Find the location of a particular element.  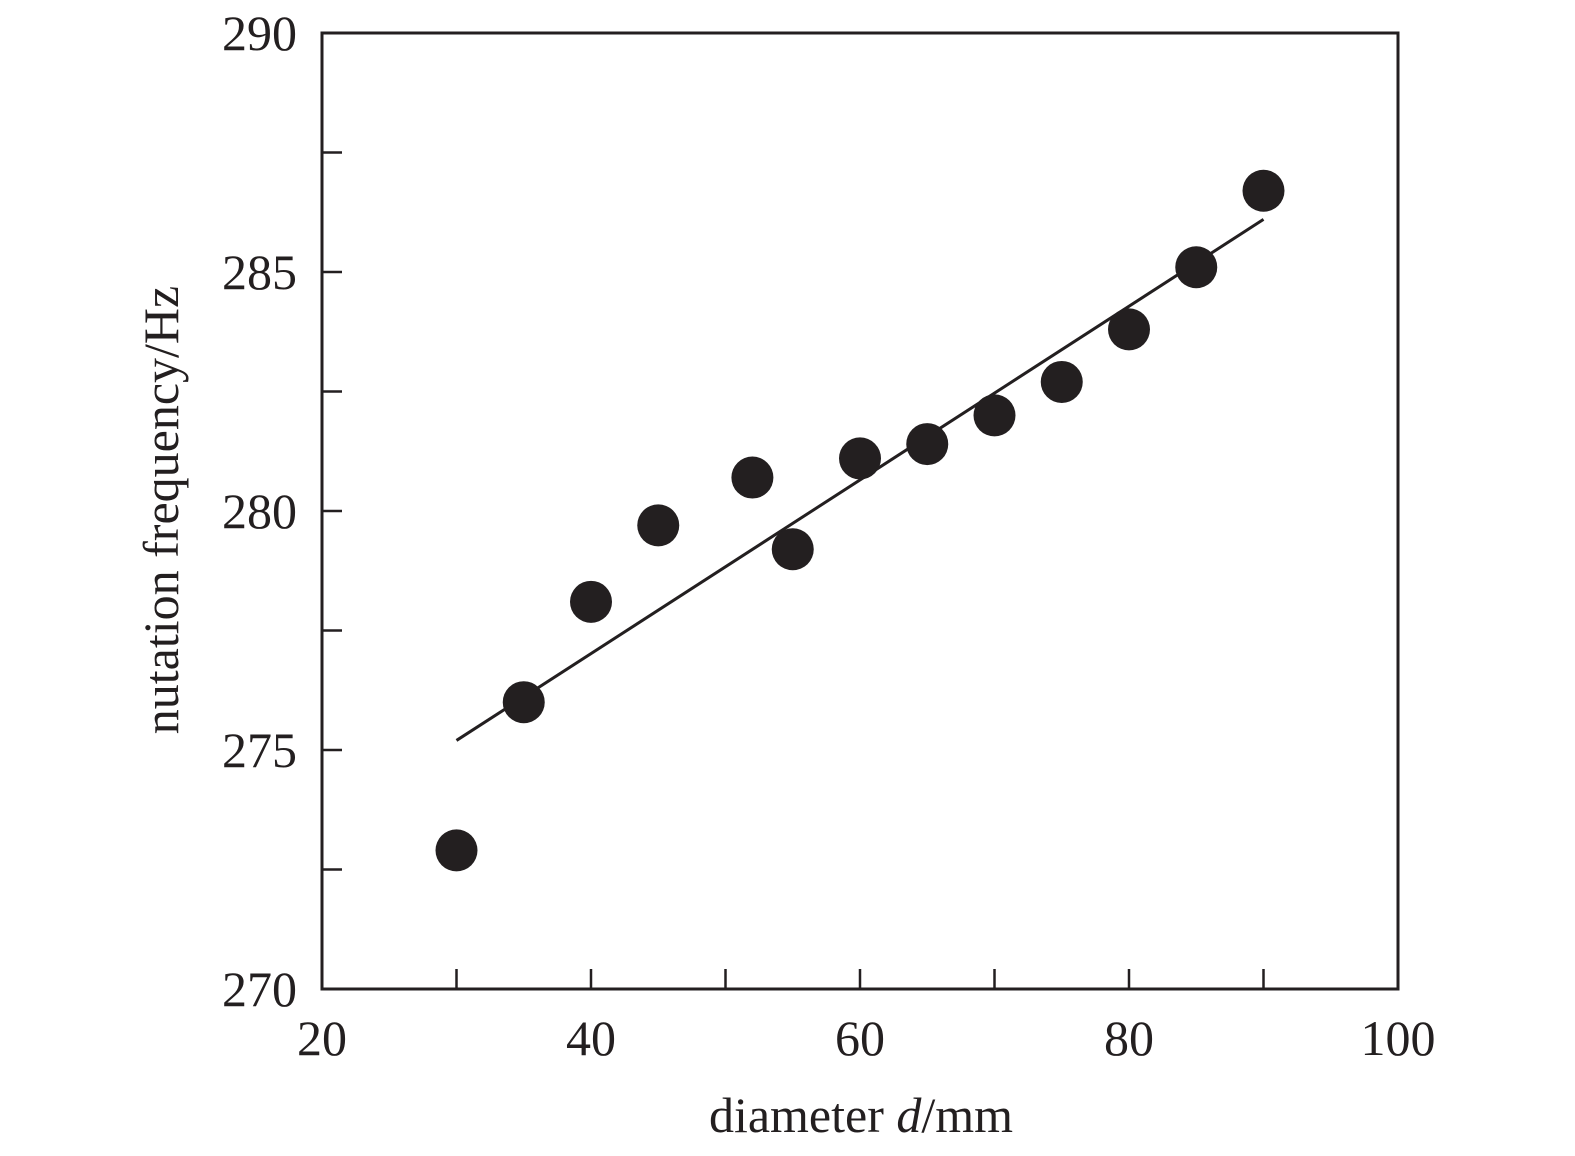

x-tick-label: 100 is located at coordinates (1398, 1038).